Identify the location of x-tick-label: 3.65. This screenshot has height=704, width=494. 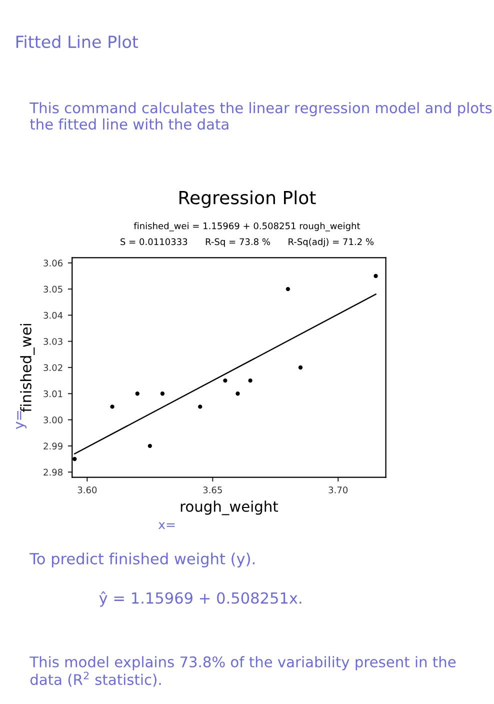
(212, 490).